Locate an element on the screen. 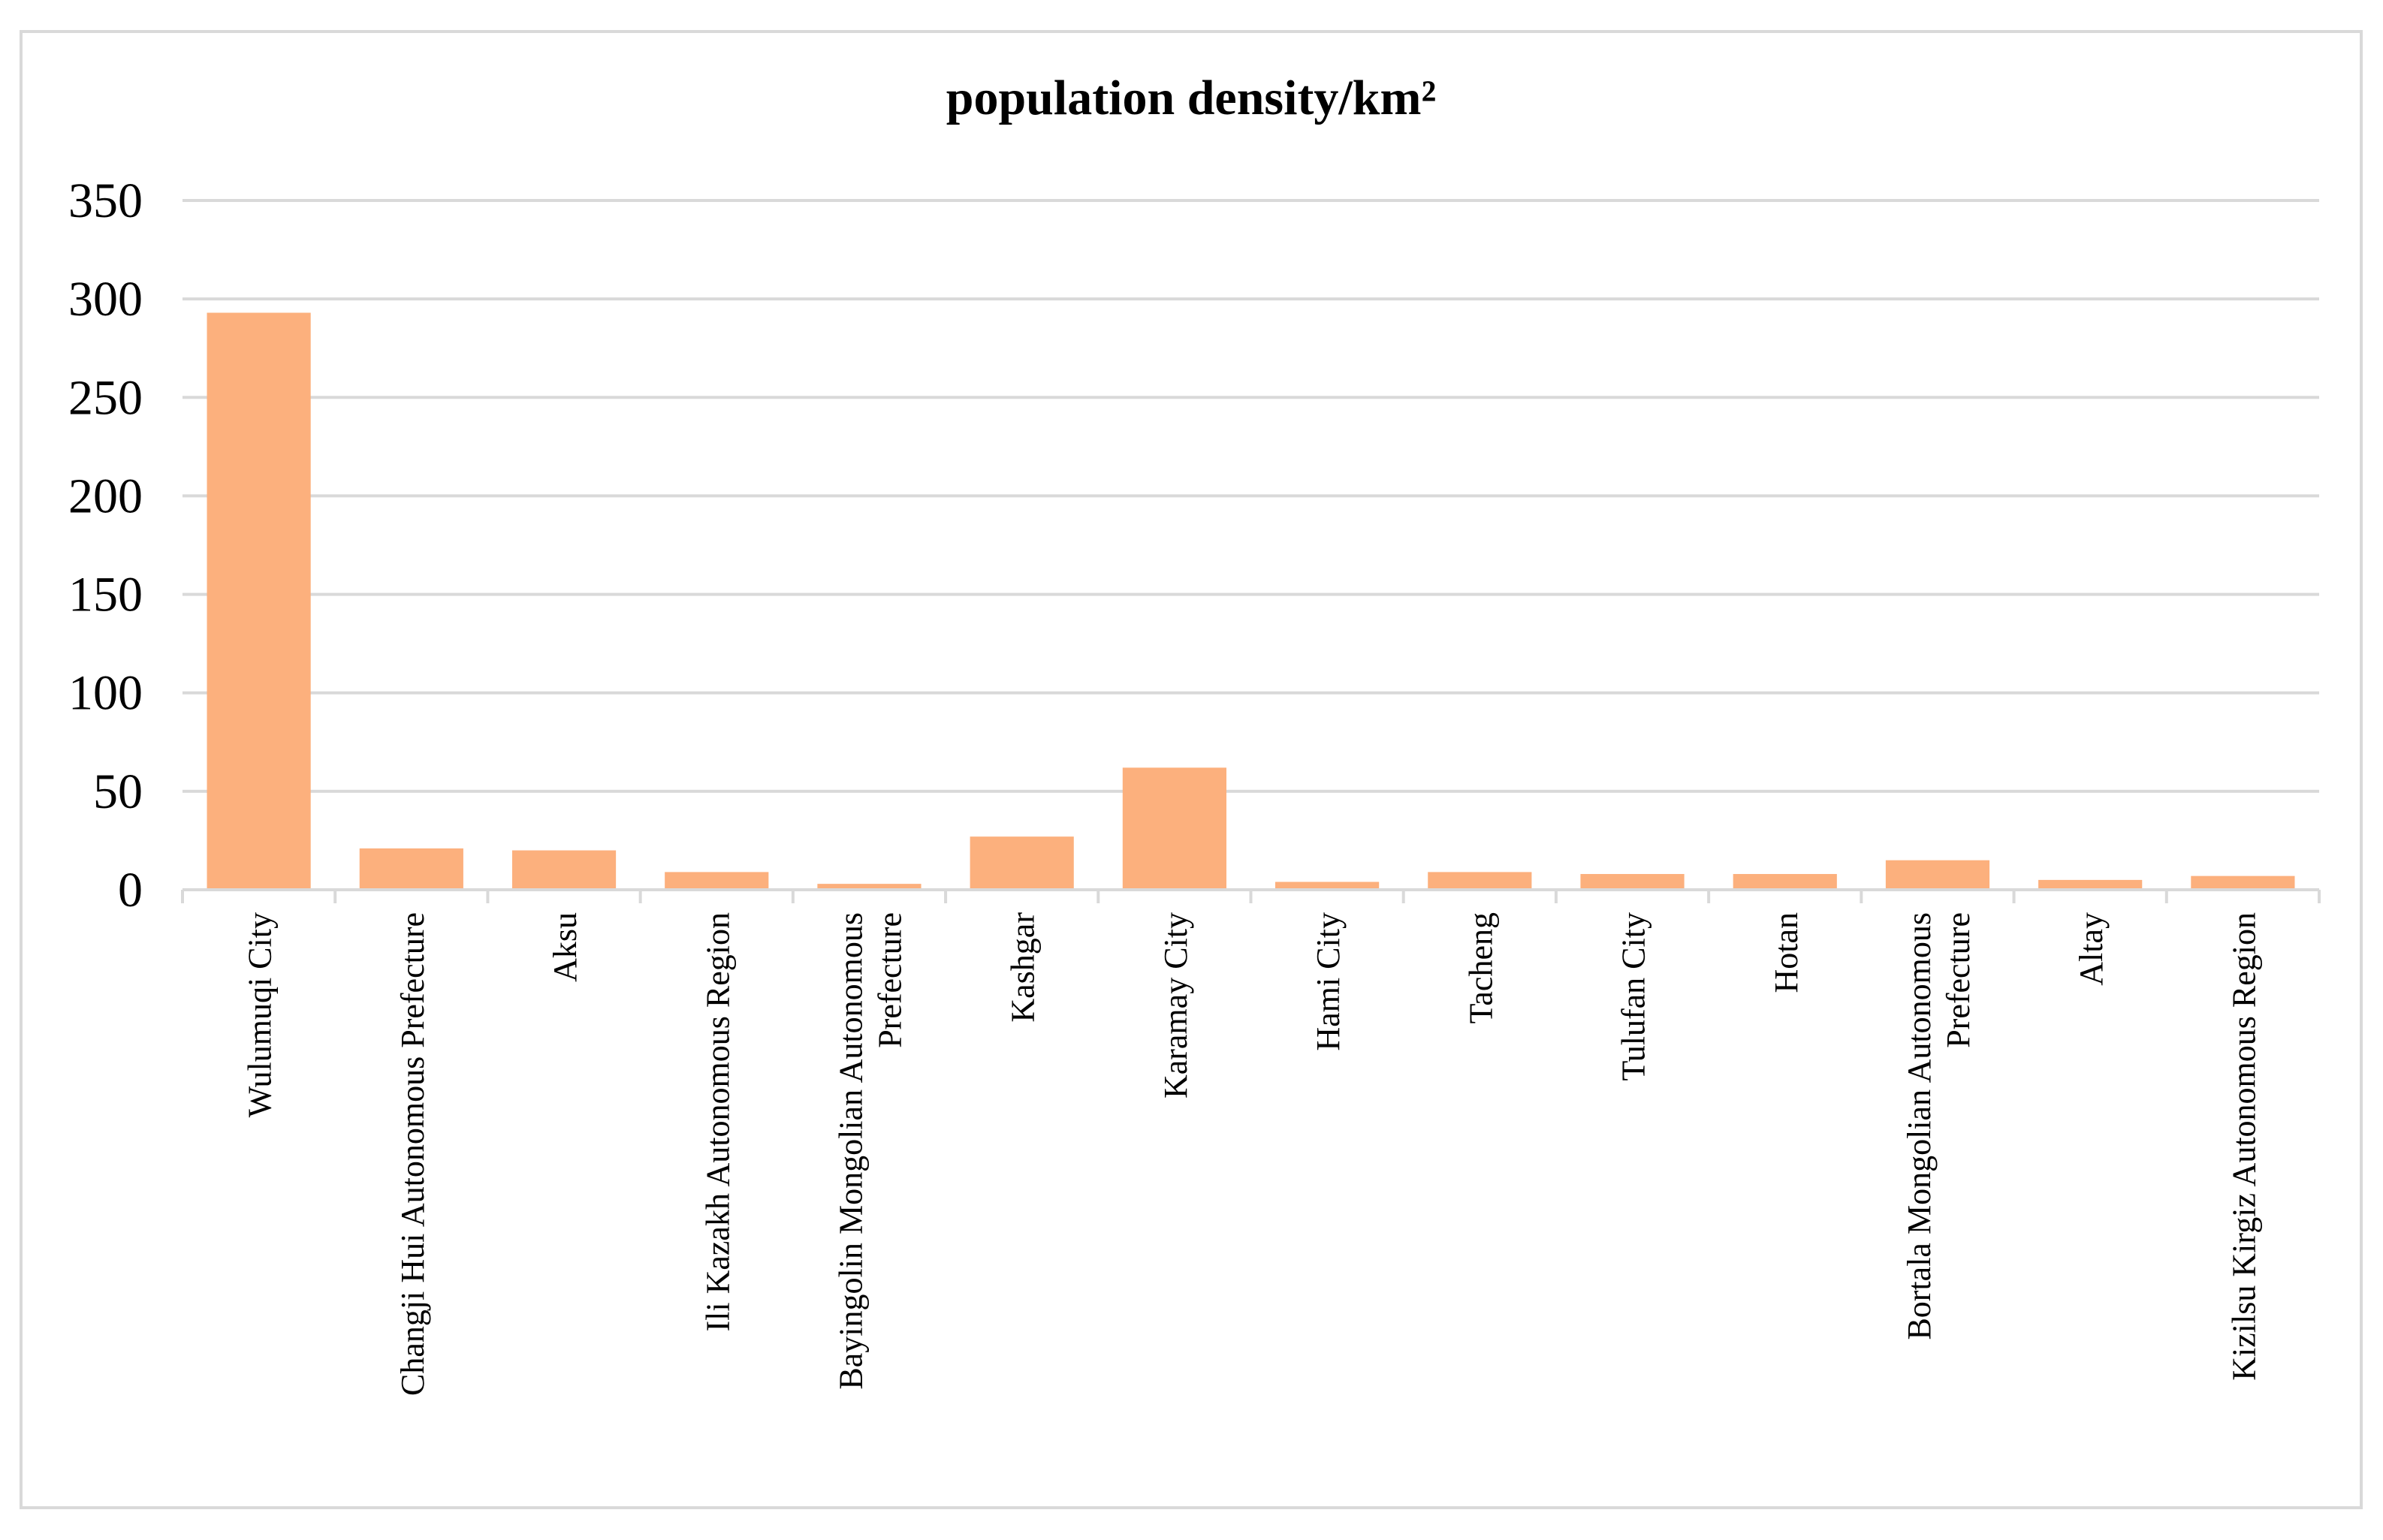 The image size is (2383, 1540). x-tick-label-line: Aksu is located at coordinates (565, 947).